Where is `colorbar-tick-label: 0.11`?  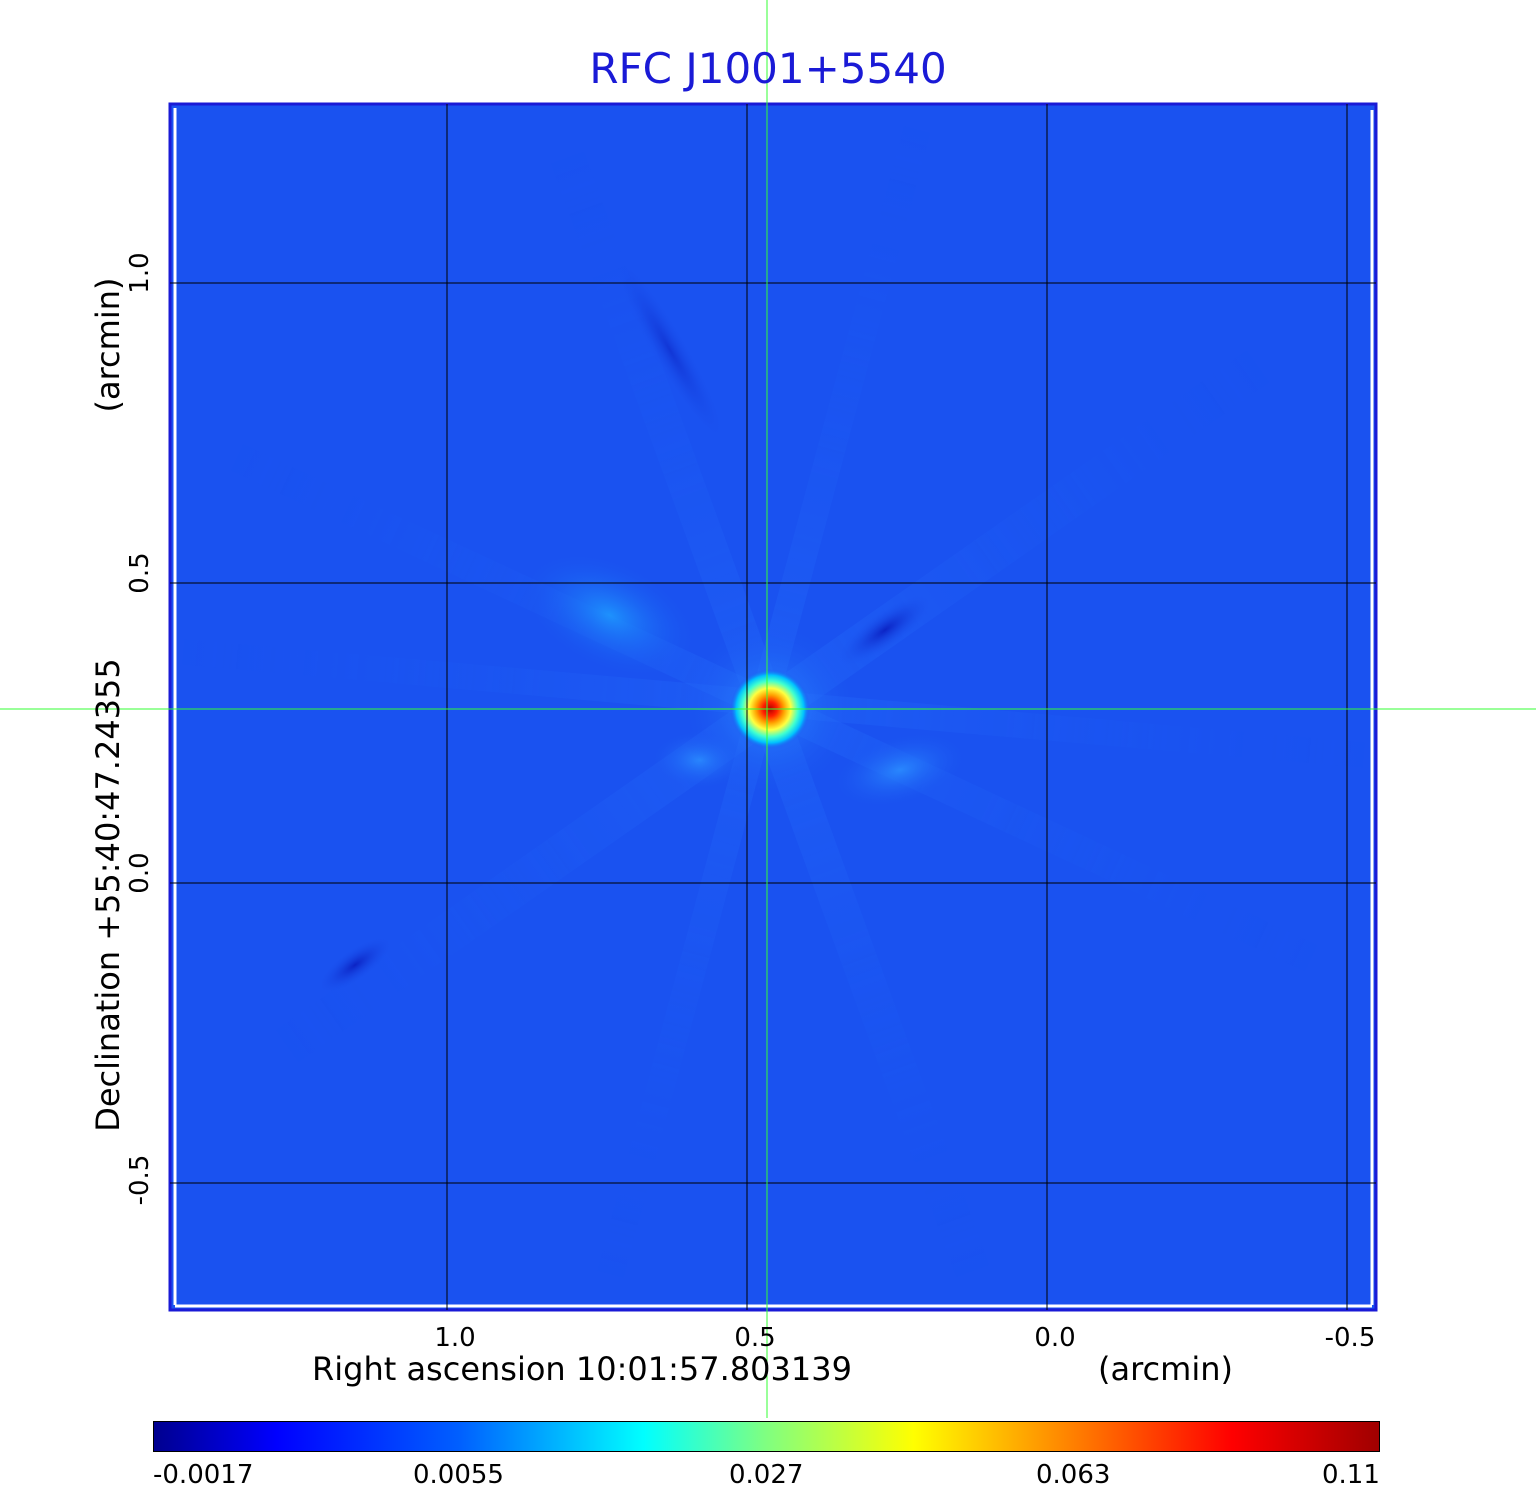
colorbar-tick-label: 0.11 is located at coordinates (1351, 1475).